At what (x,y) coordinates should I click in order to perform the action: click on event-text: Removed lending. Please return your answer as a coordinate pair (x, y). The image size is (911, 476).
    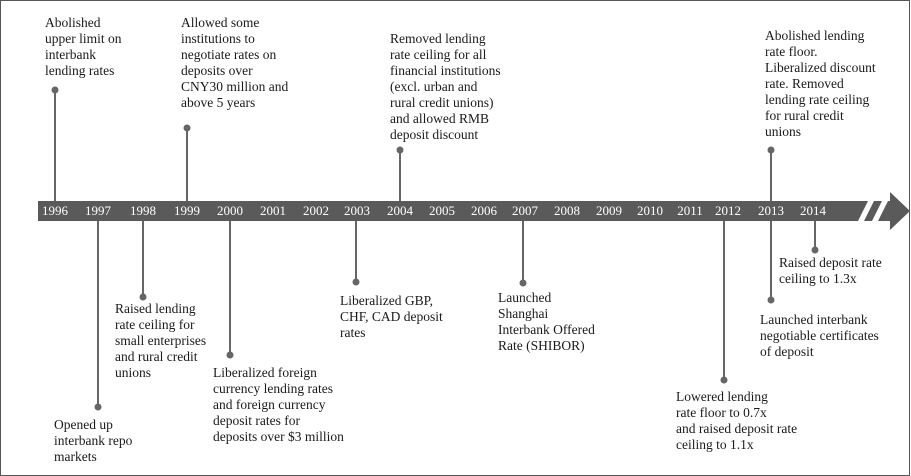
    Looking at the image, I should click on (438, 38).